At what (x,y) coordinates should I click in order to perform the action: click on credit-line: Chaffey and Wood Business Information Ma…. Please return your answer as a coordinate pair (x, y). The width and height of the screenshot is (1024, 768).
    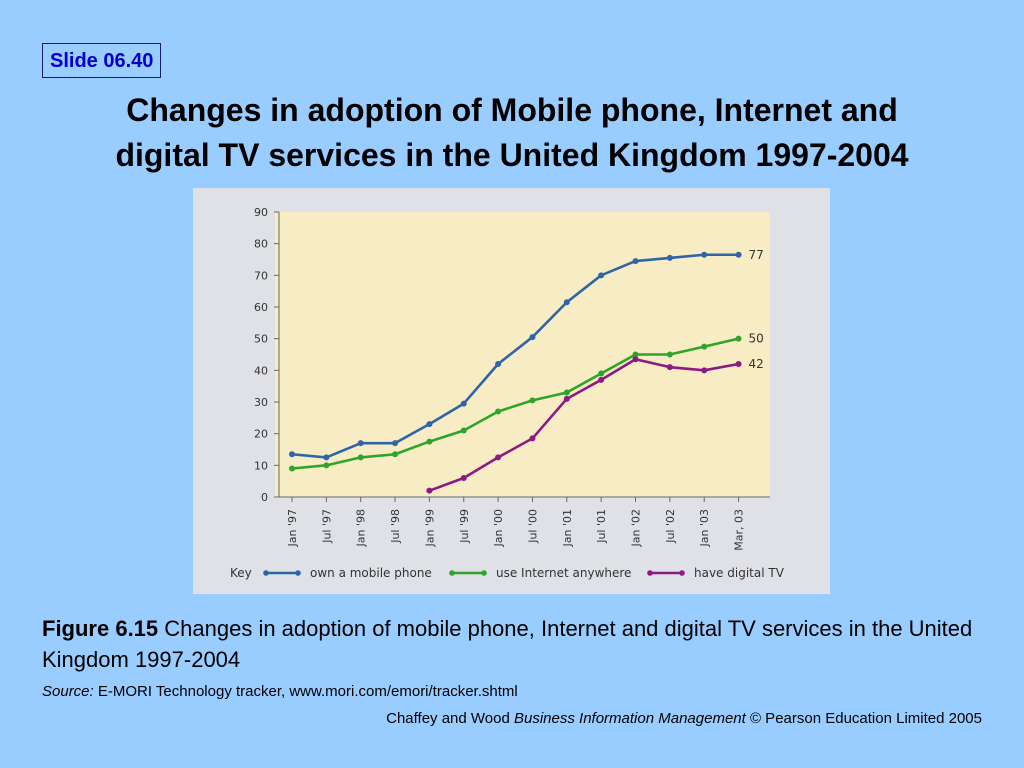
    Looking at the image, I should click on (684, 718).